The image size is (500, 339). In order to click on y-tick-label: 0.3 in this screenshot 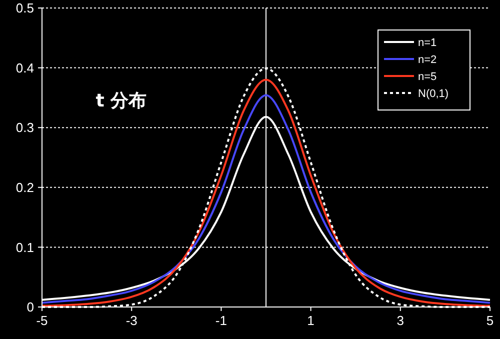, I will do `click(25, 128)`.